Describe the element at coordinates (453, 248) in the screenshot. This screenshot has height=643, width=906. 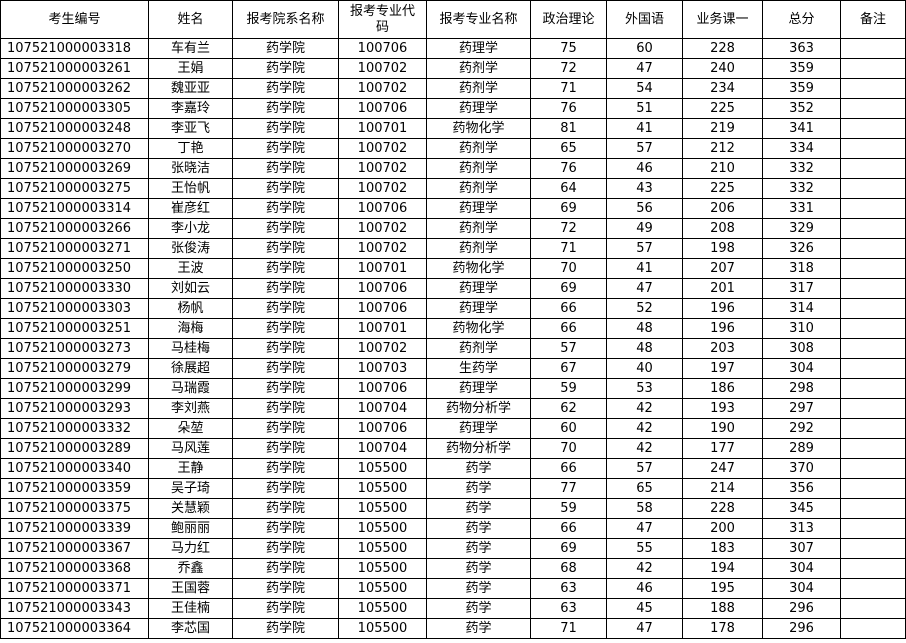
I see `table-row: 107521000003271 张俊涛 药学院 100702 药剂学 71 57 198 326` at that location.